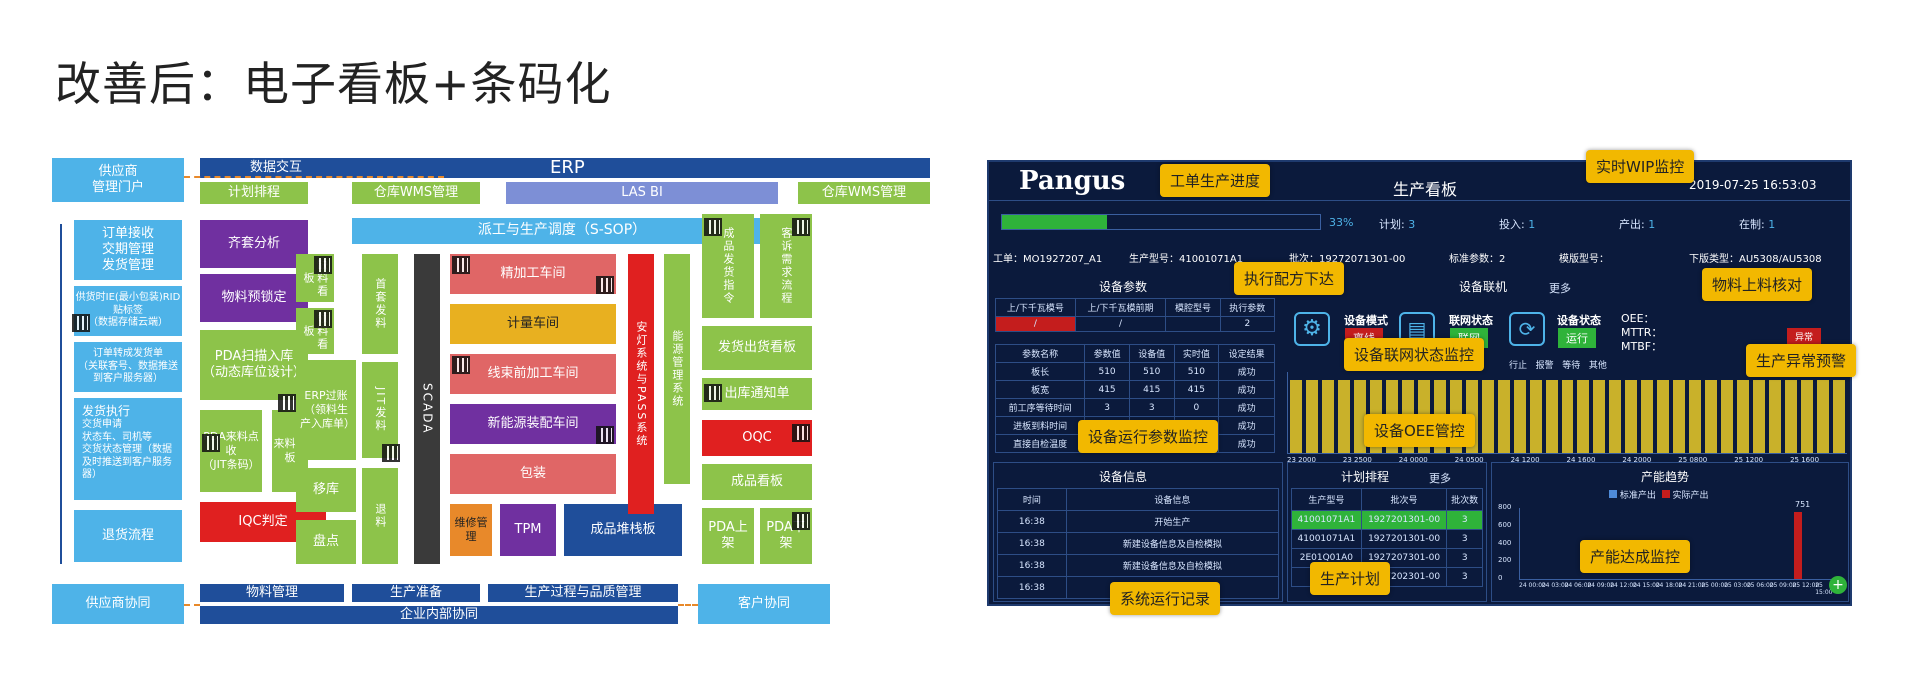 This screenshot has width=1918, height=695. What do you see at coordinates (1838, 585) in the screenshot?
I see `add-icon: +` at bounding box center [1838, 585].